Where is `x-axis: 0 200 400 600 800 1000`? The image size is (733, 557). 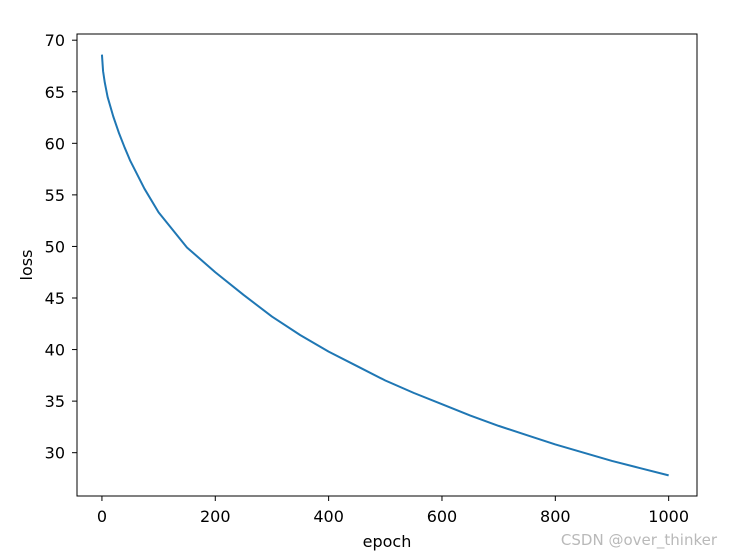 x-axis: 0 200 400 600 800 1000 is located at coordinates (393, 511).